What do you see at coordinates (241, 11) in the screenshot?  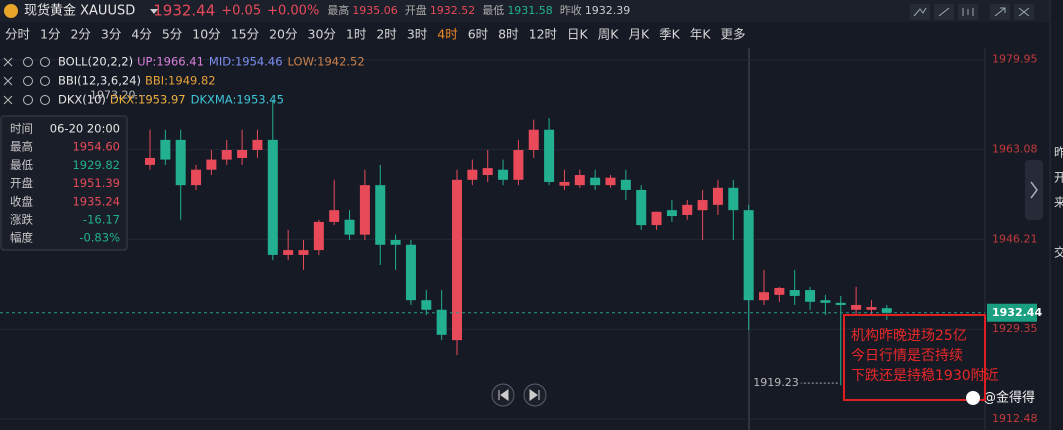 I see `header-change: +0.05` at bounding box center [241, 11].